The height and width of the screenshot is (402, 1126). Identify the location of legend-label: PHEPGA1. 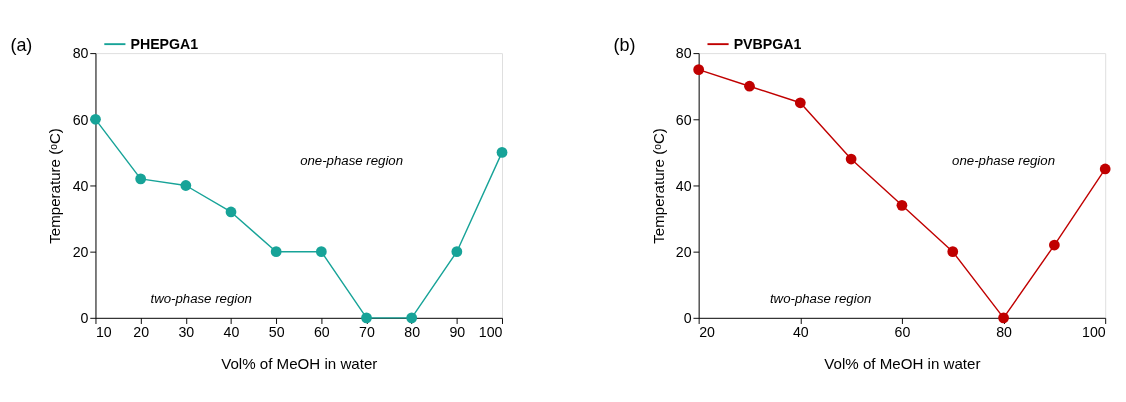
(164, 43).